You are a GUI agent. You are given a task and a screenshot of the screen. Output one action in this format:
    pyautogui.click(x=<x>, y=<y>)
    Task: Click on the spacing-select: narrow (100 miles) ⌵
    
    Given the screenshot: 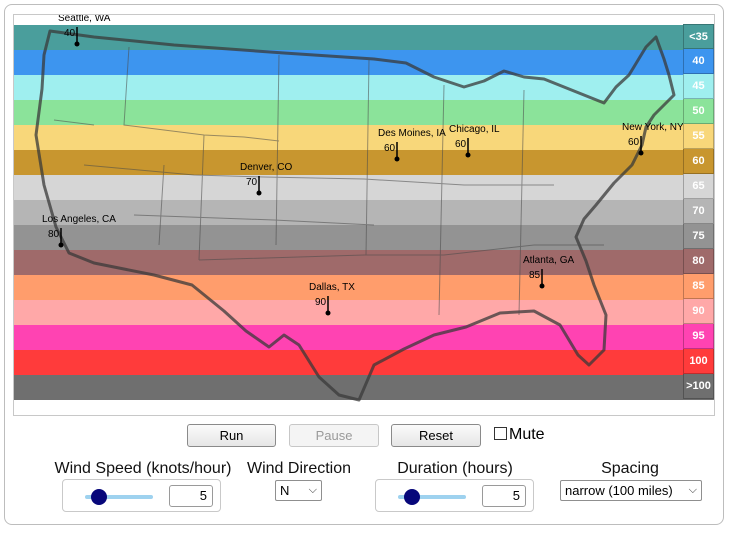 What is the action you would take?
    pyautogui.click(x=631, y=490)
    